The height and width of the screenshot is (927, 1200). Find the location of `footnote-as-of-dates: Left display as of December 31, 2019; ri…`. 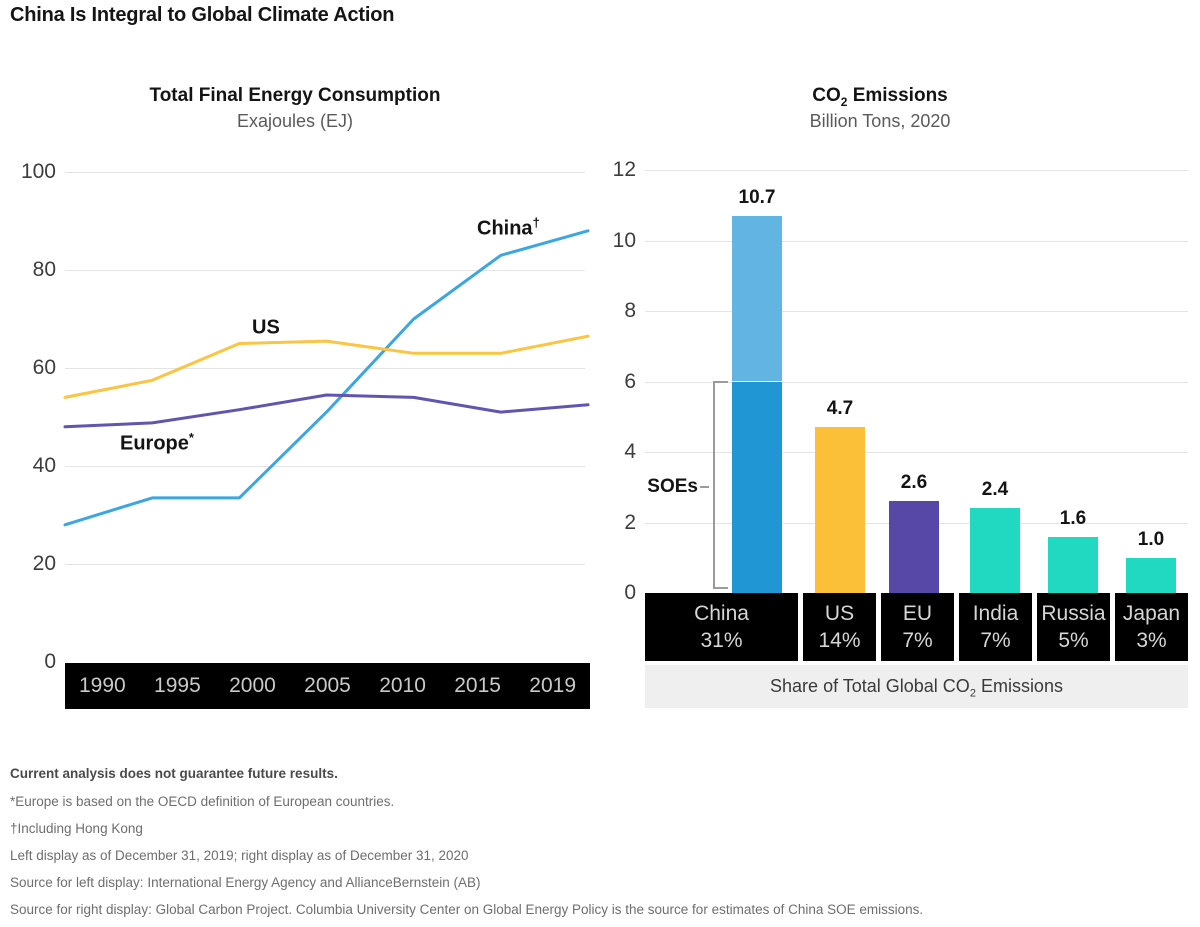

footnote-as-of-dates: Left display as of December 31, 2019; ri… is located at coordinates (239, 855).